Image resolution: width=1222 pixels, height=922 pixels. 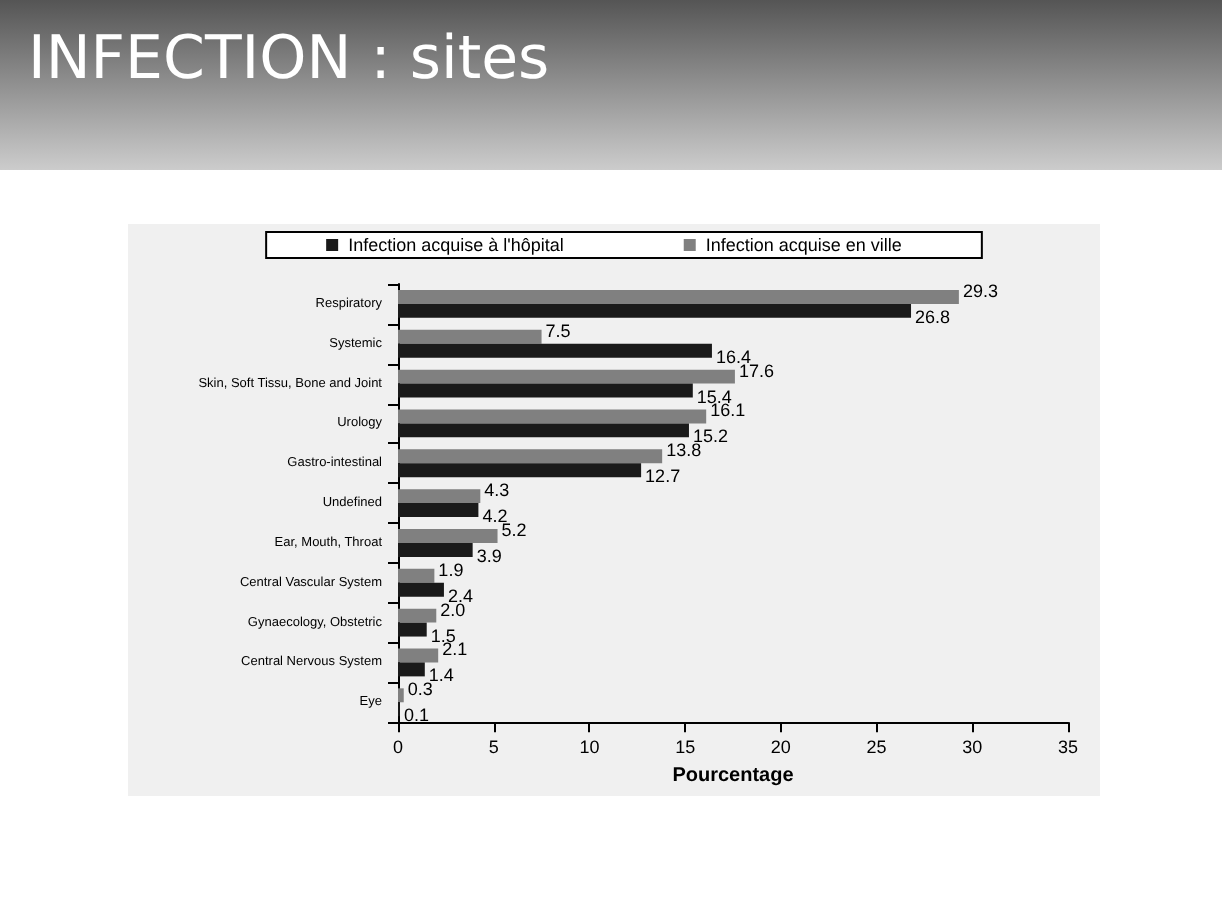 What do you see at coordinates (514, 529) in the screenshot?
I see `data-label: 5.2` at bounding box center [514, 529].